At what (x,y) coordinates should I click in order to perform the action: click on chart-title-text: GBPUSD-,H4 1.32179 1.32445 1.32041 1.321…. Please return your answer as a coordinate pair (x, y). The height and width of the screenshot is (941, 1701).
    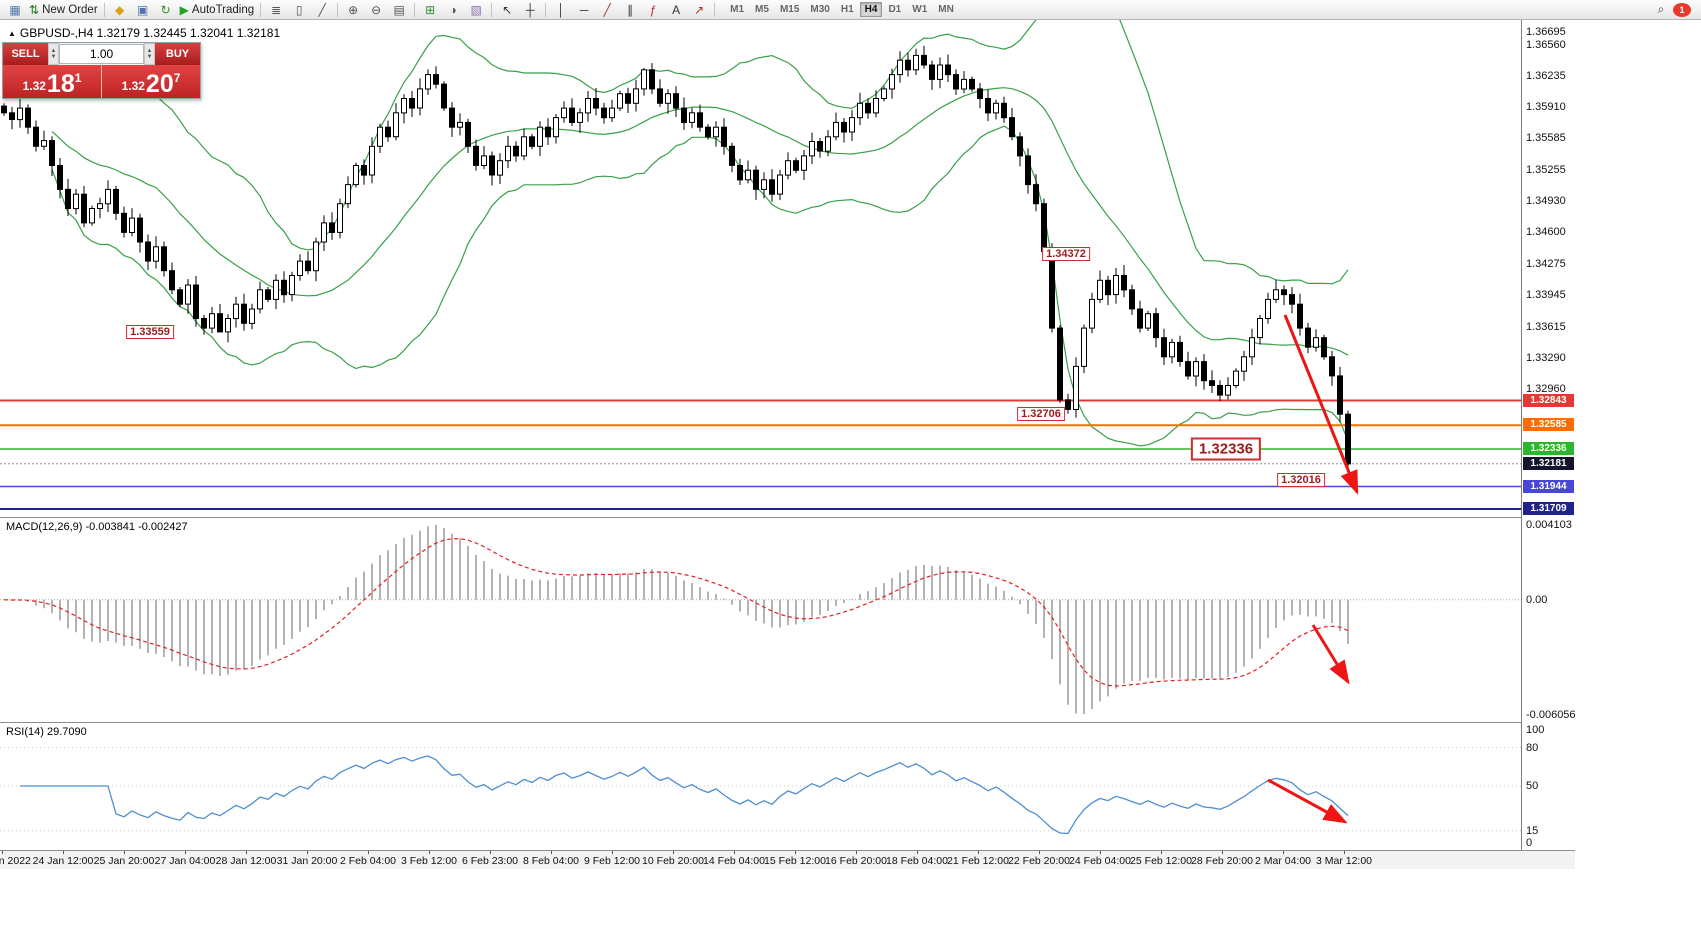
    Looking at the image, I should click on (150, 33).